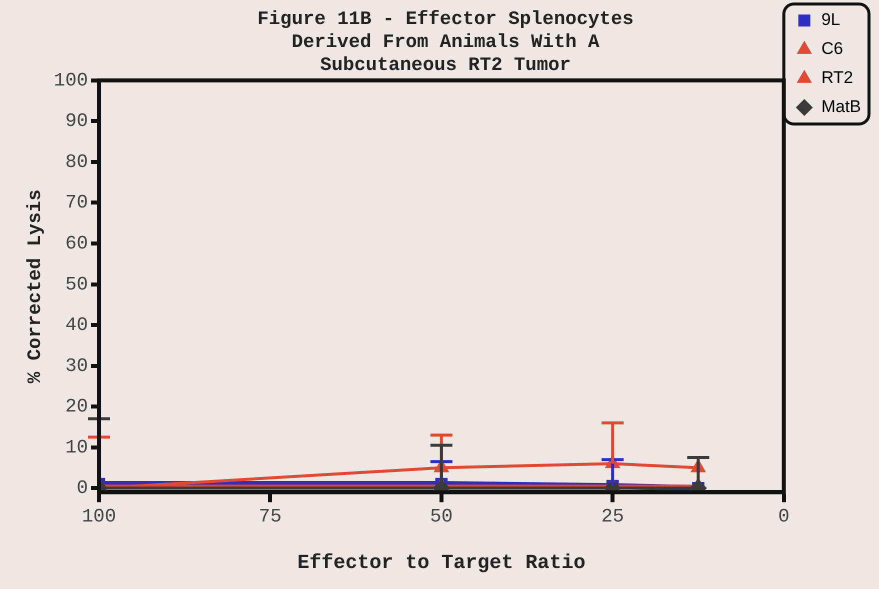 Image resolution: width=879 pixels, height=589 pixels. What do you see at coordinates (71, 80) in the screenshot?
I see `y-tick-label: 100` at bounding box center [71, 80].